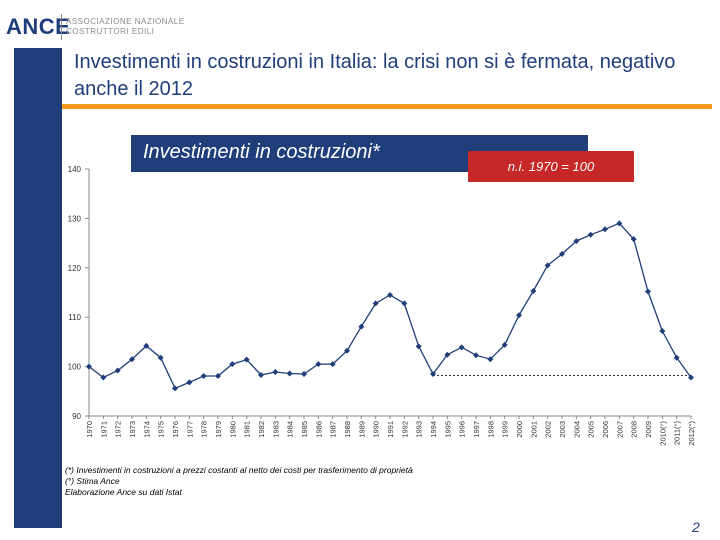 The image size is (720, 540). I want to click on x-tick-label: 2007, so click(619, 429).